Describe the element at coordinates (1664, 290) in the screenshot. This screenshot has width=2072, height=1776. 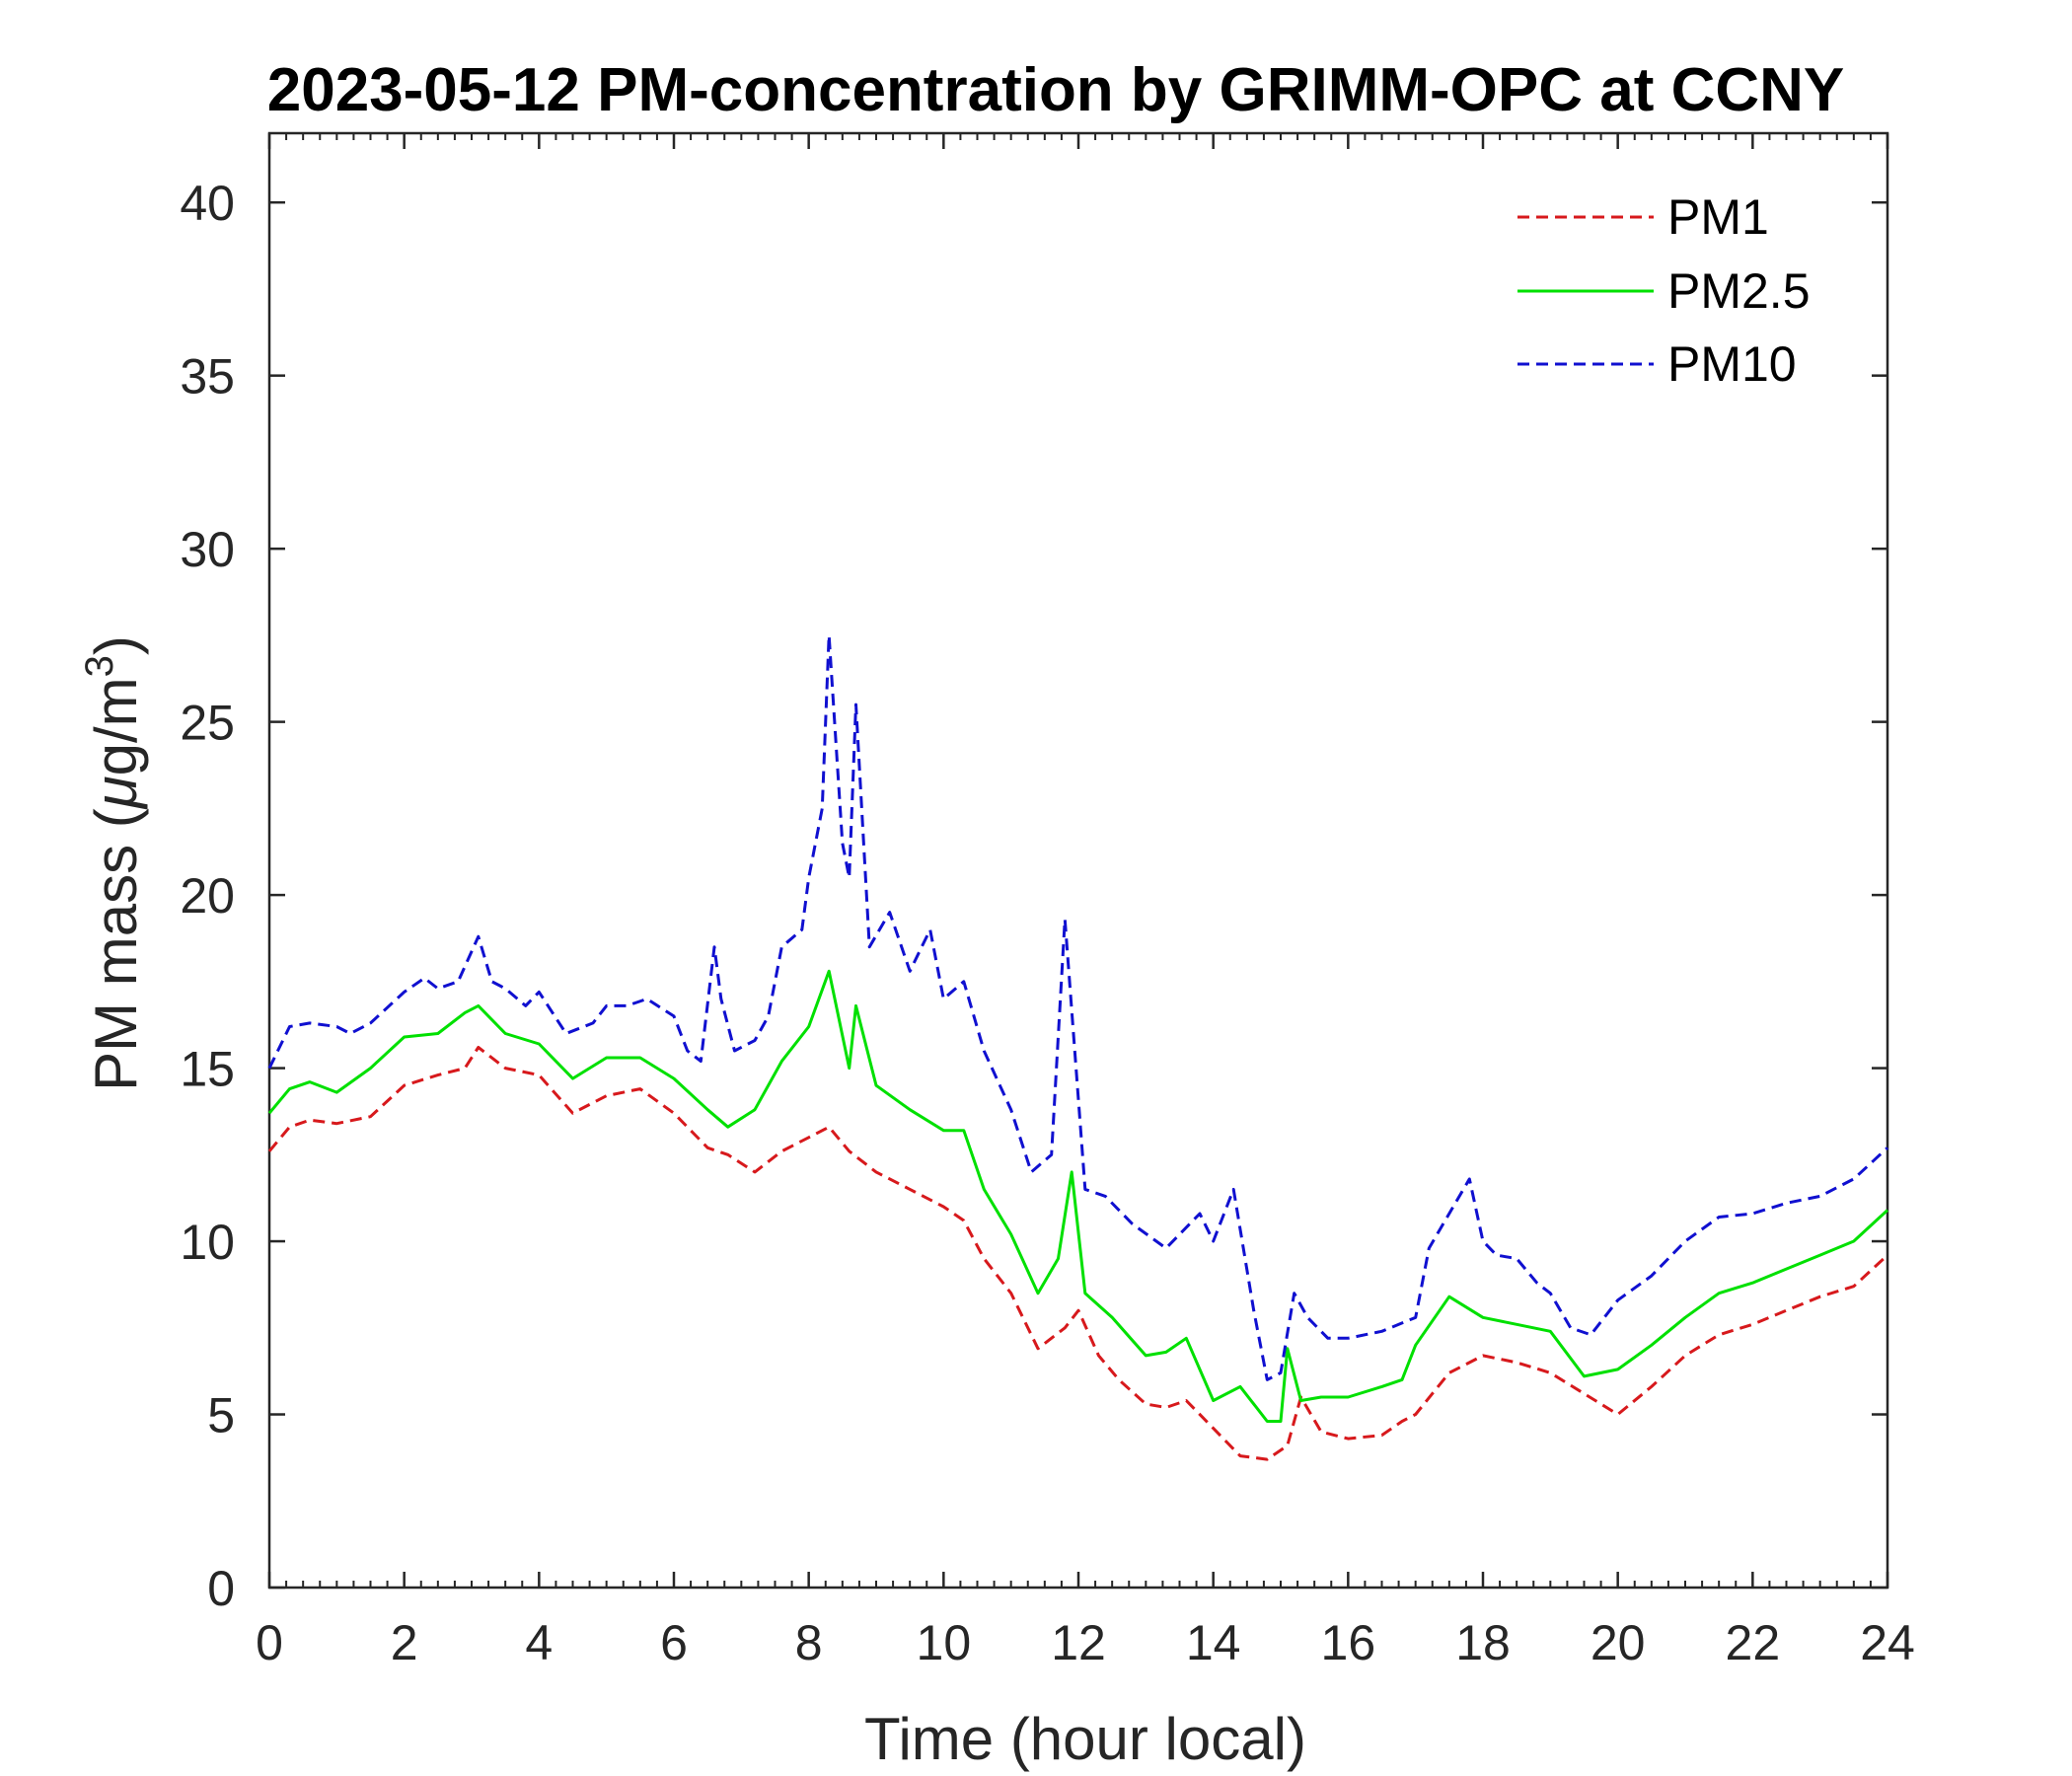
I see `legend: PM1 PM2.5 PM10` at that location.